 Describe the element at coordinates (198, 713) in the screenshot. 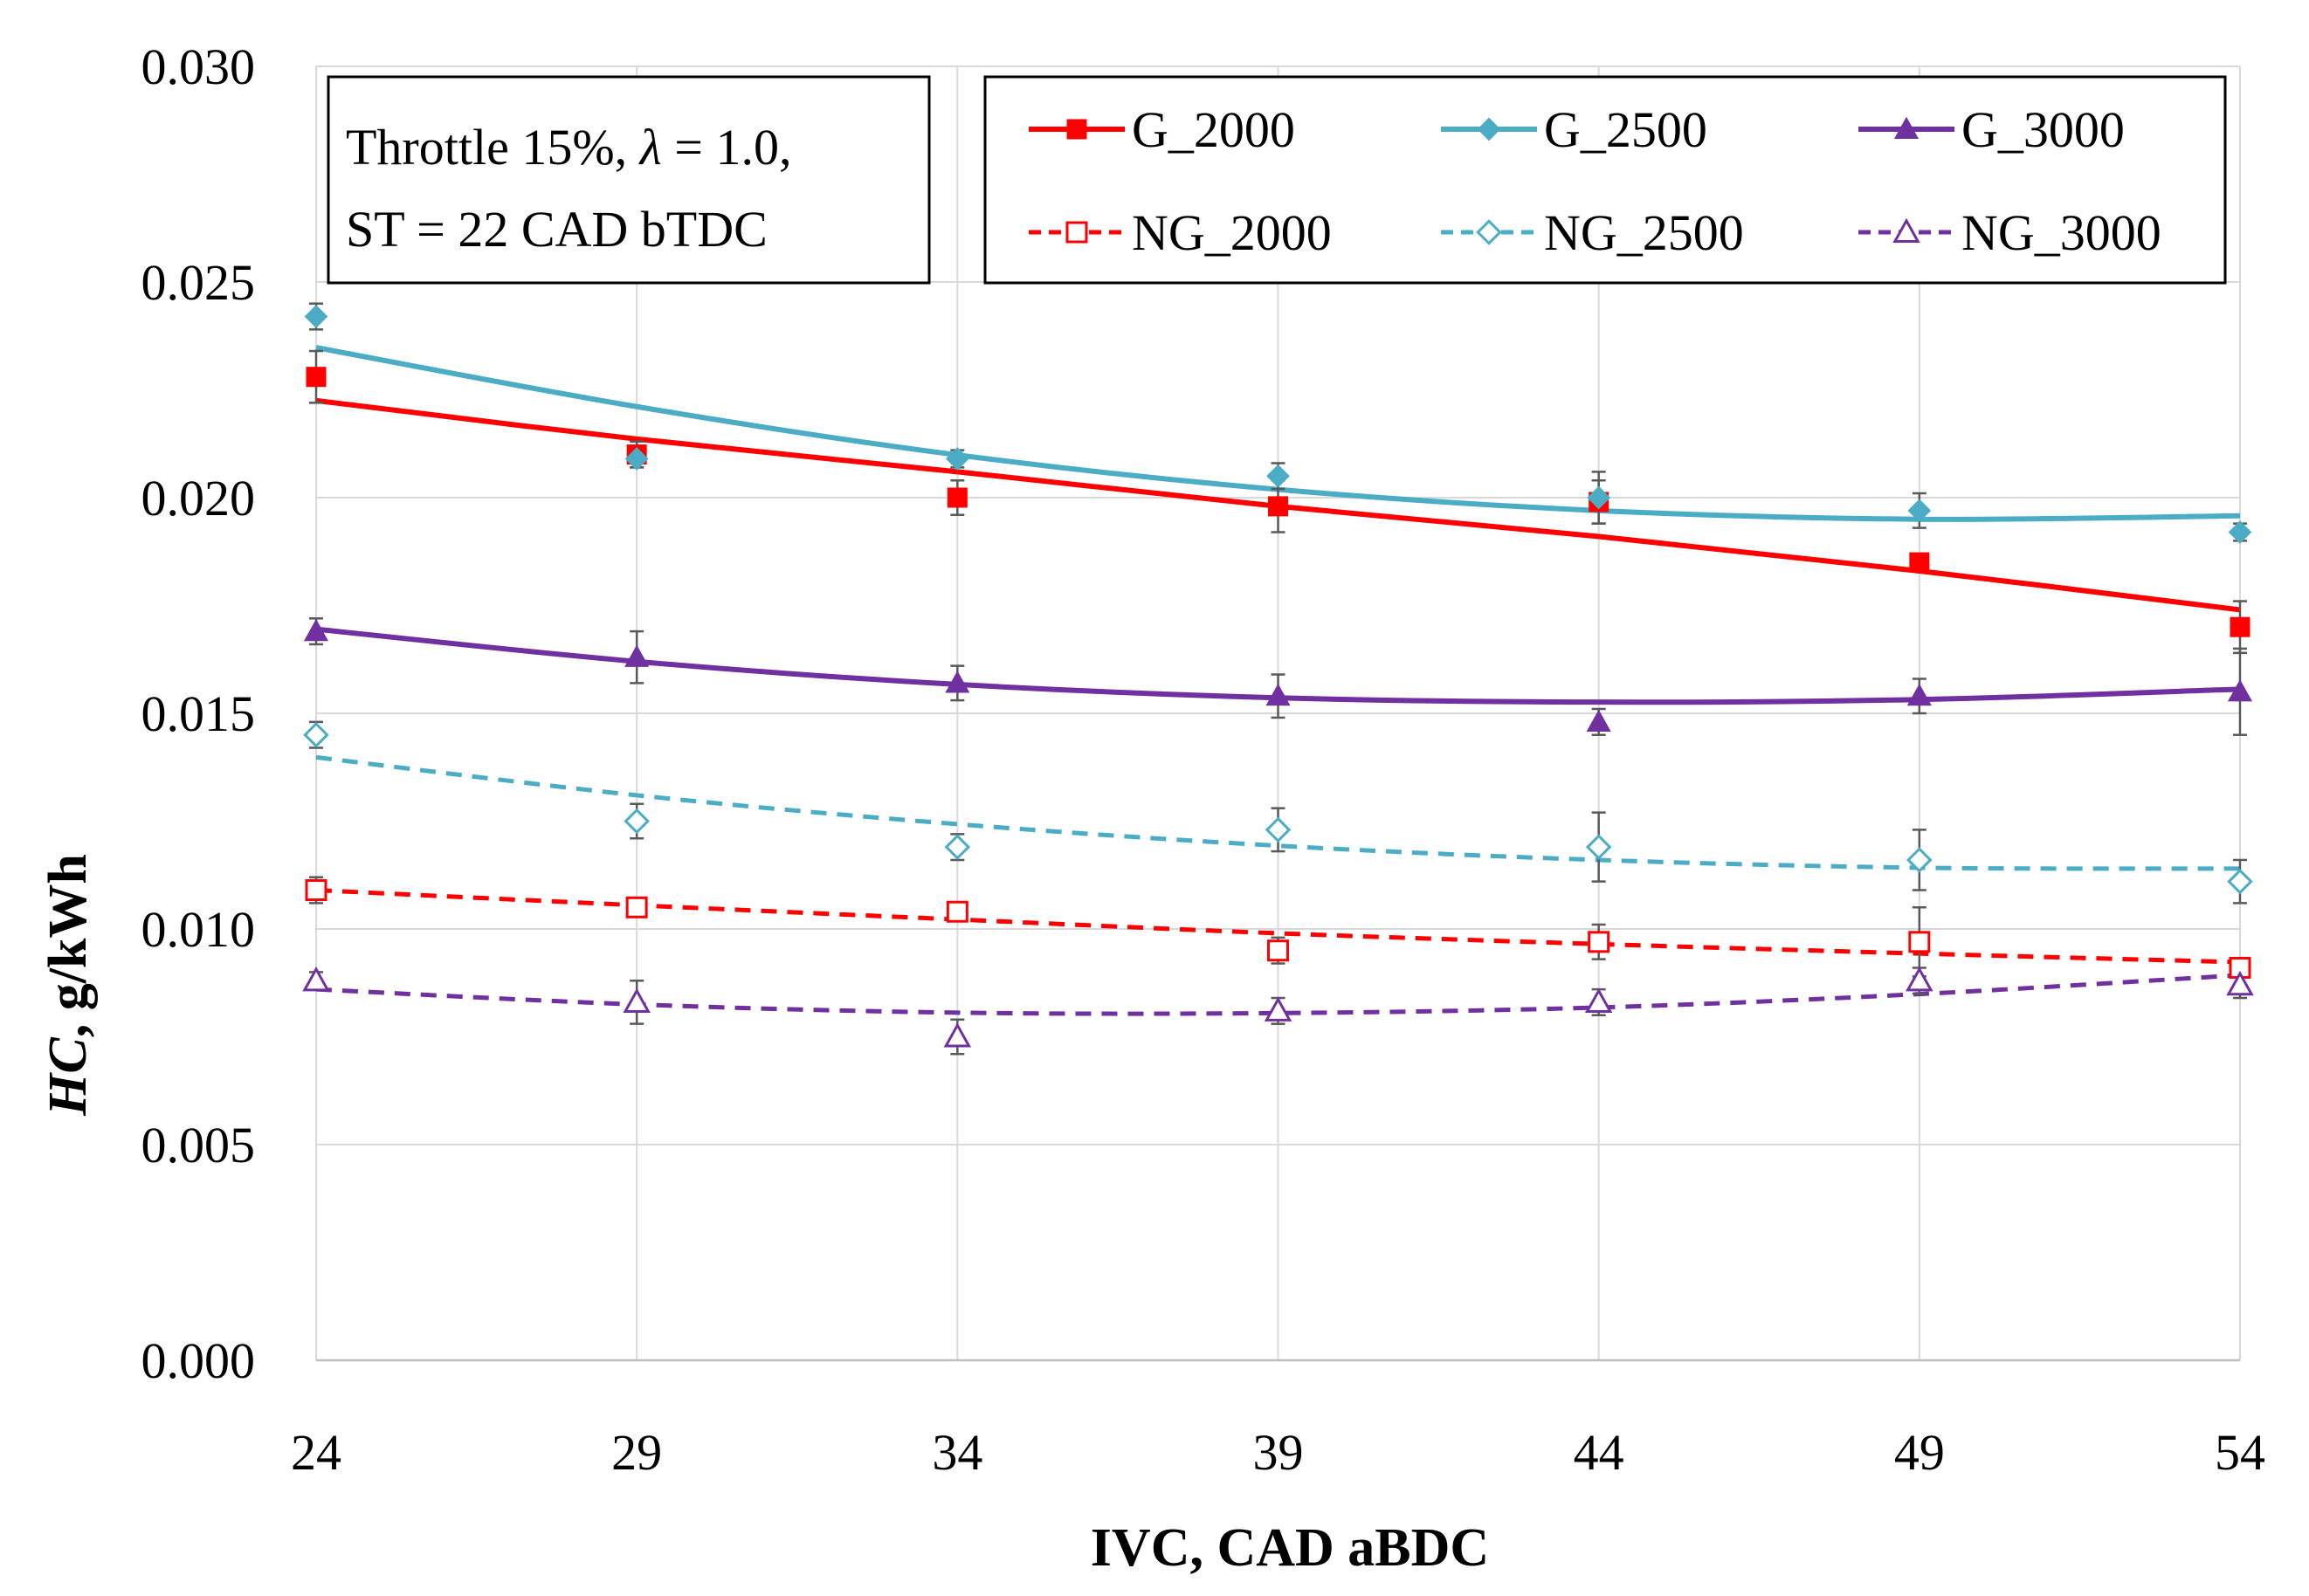

I see `y-tick-label: 0.015` at that location.